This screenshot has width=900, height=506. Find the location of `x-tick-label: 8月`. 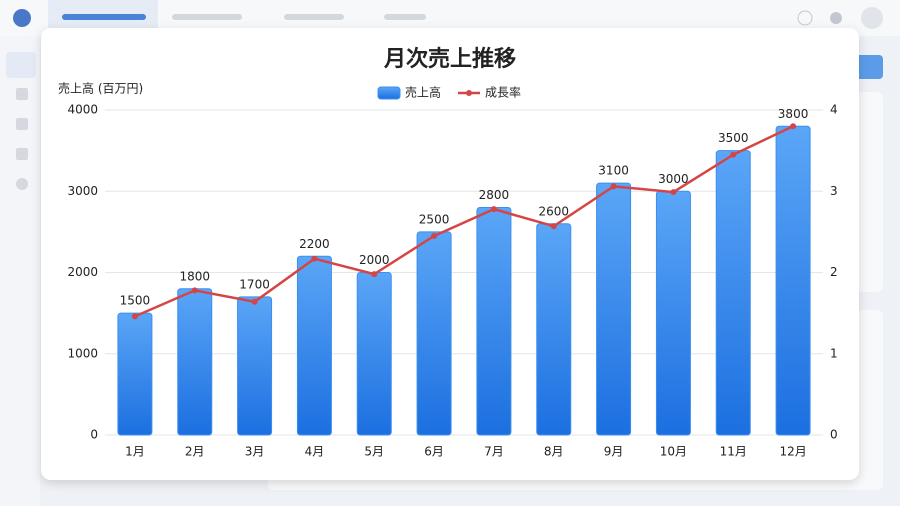

x-tick-label: 8月 is located at coordinates (554, 452).